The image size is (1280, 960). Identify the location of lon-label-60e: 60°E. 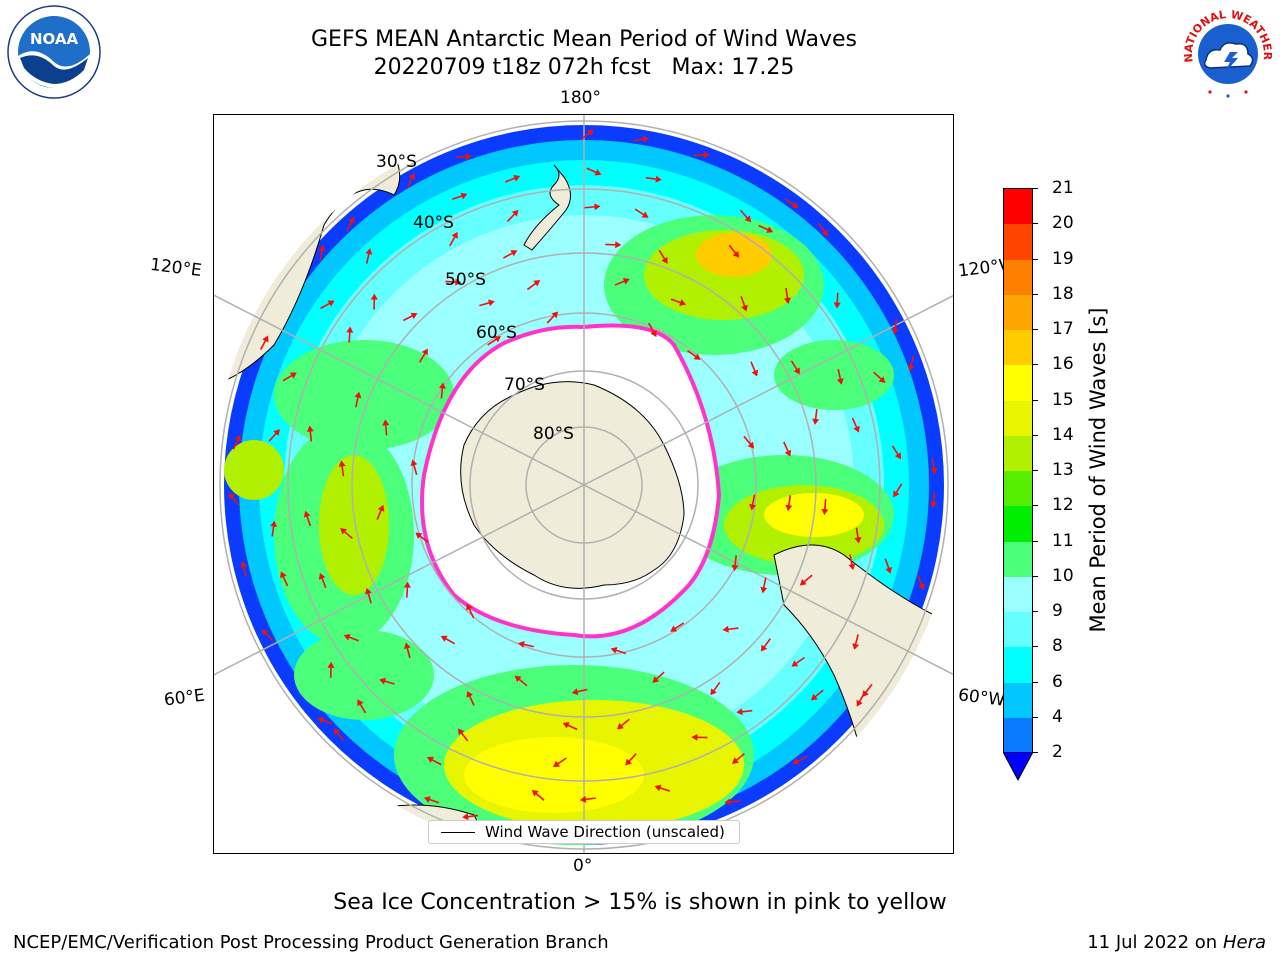
(184, 698).